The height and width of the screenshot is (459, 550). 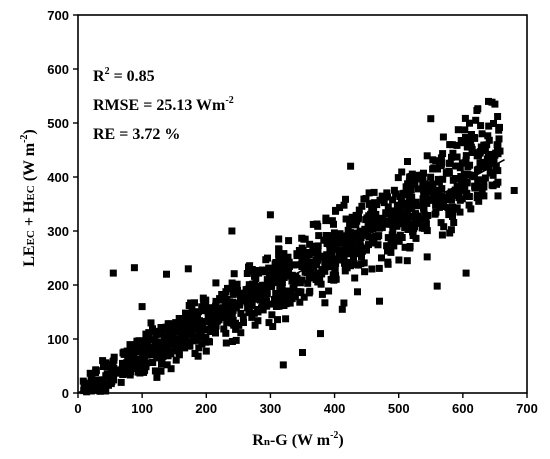 I want to click on x-tick-label: 700, so click(x=527, y=408).